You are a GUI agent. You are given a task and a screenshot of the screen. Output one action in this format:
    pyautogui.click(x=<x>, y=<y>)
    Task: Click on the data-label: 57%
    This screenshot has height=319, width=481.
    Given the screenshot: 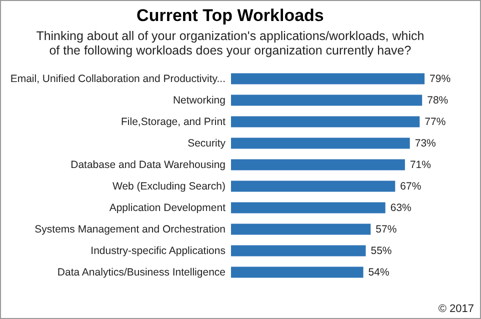 What is the action you would take?
    pyautogui.click(x=386, y=229)
    